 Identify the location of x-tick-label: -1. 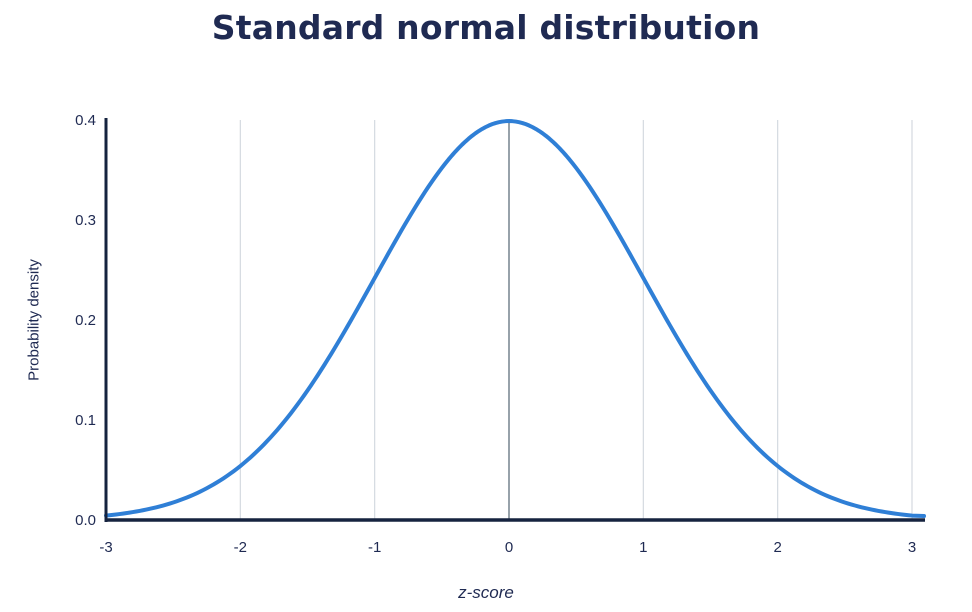
(374, 547).